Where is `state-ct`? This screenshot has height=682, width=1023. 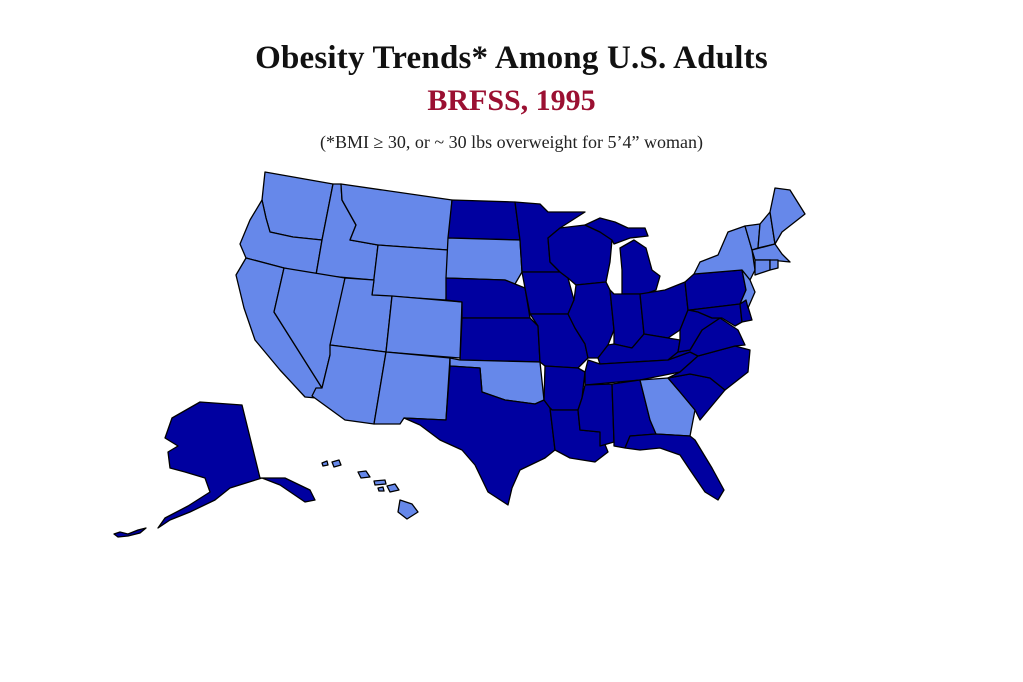 state-ct is located at coordinates (762, 267).